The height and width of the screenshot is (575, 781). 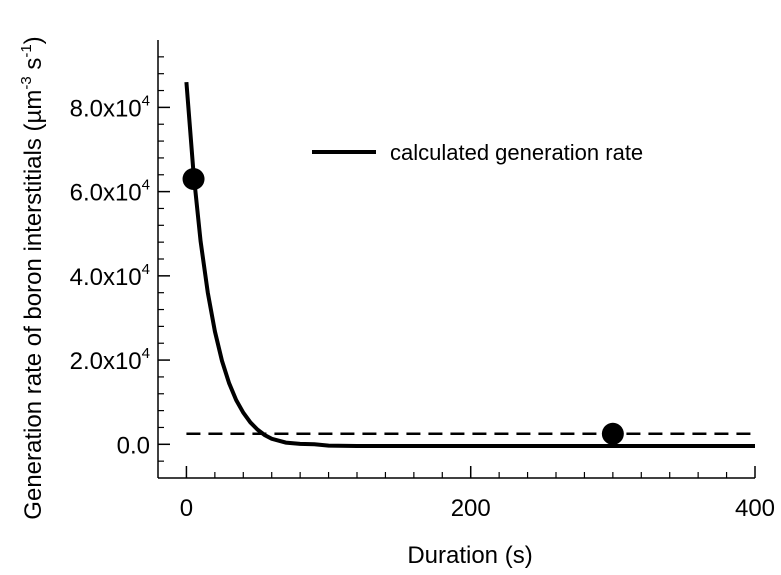 What do you see at coordinates (471, 508) in the screenshot?
I see `x-tick-label: 200` at bounding box center [471, 508].